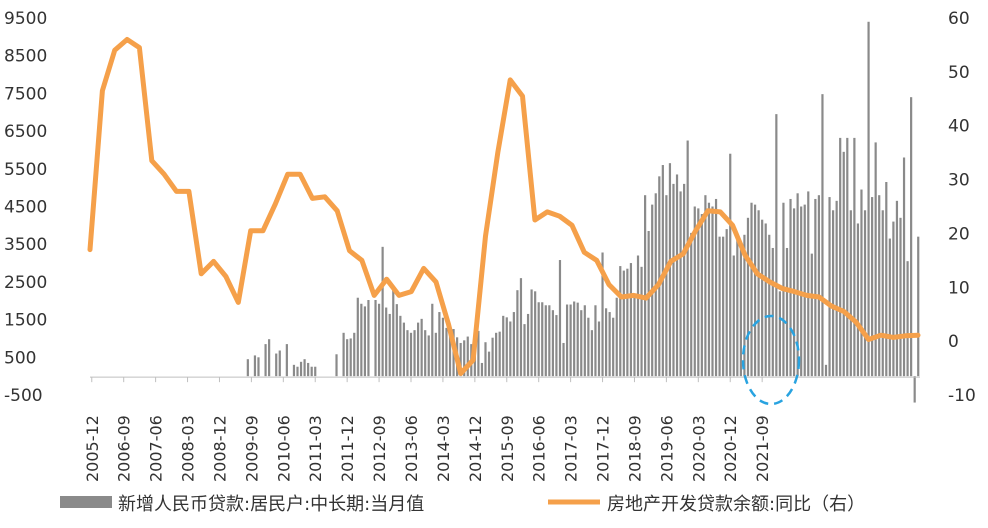 This screenshot has width=988, height=528. Describe the element at coordinates (736, 504) in the screenshot. I see `legend-line-label: 房地产开发贷款余额:同比（右）` at that location.